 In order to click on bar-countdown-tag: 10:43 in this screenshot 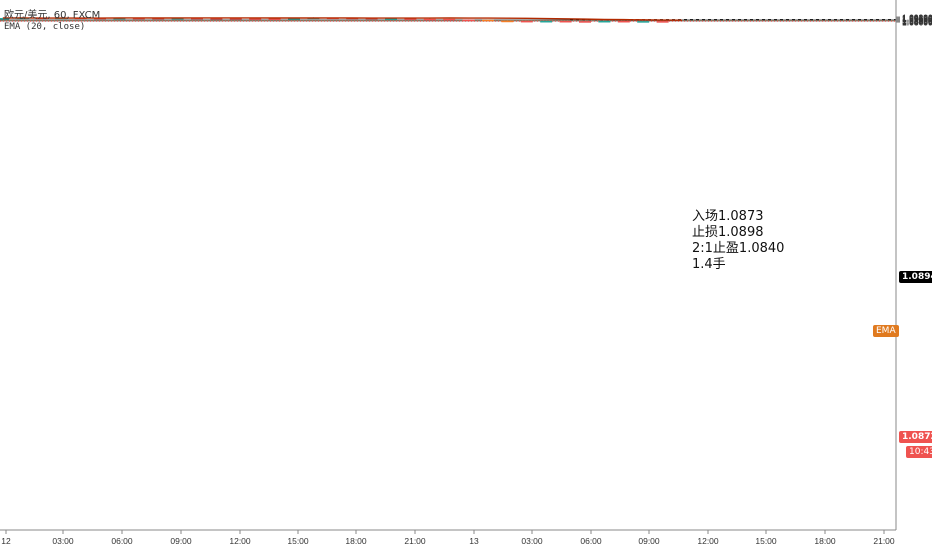, I will do `click(919, 452)`.